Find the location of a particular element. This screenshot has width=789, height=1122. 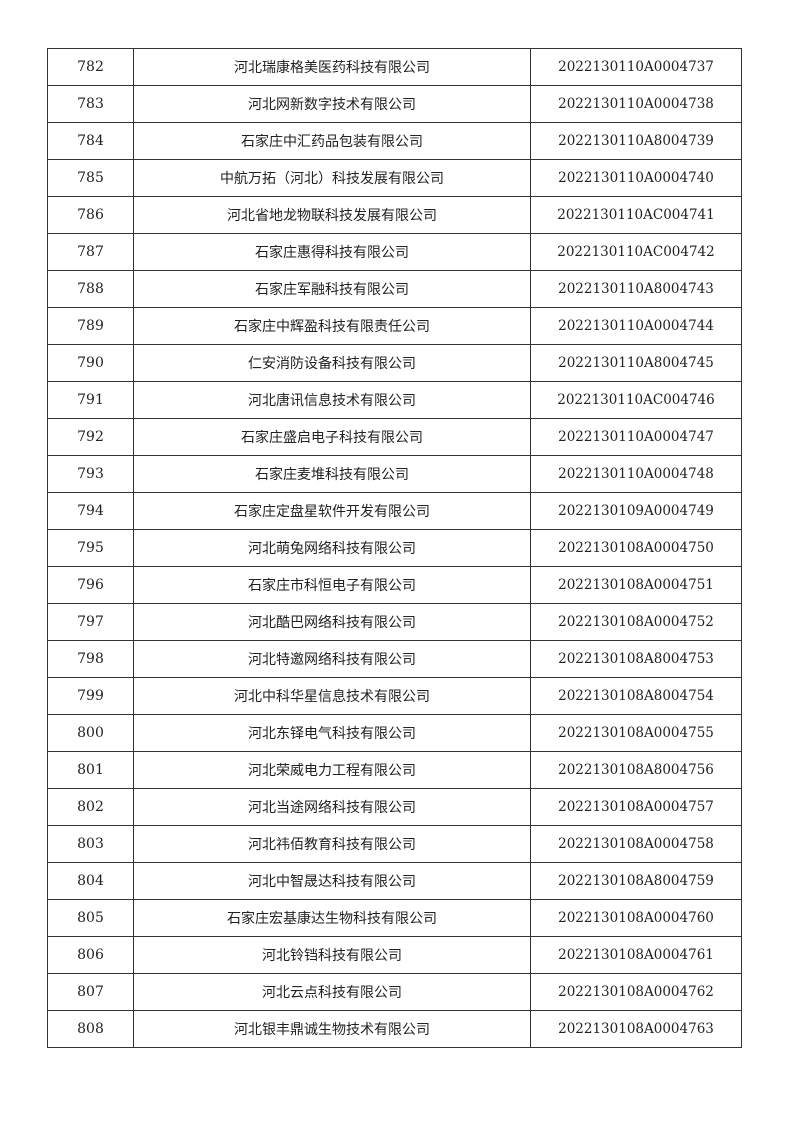

row-number-cell: 803 is located at coordinates (90, 844).